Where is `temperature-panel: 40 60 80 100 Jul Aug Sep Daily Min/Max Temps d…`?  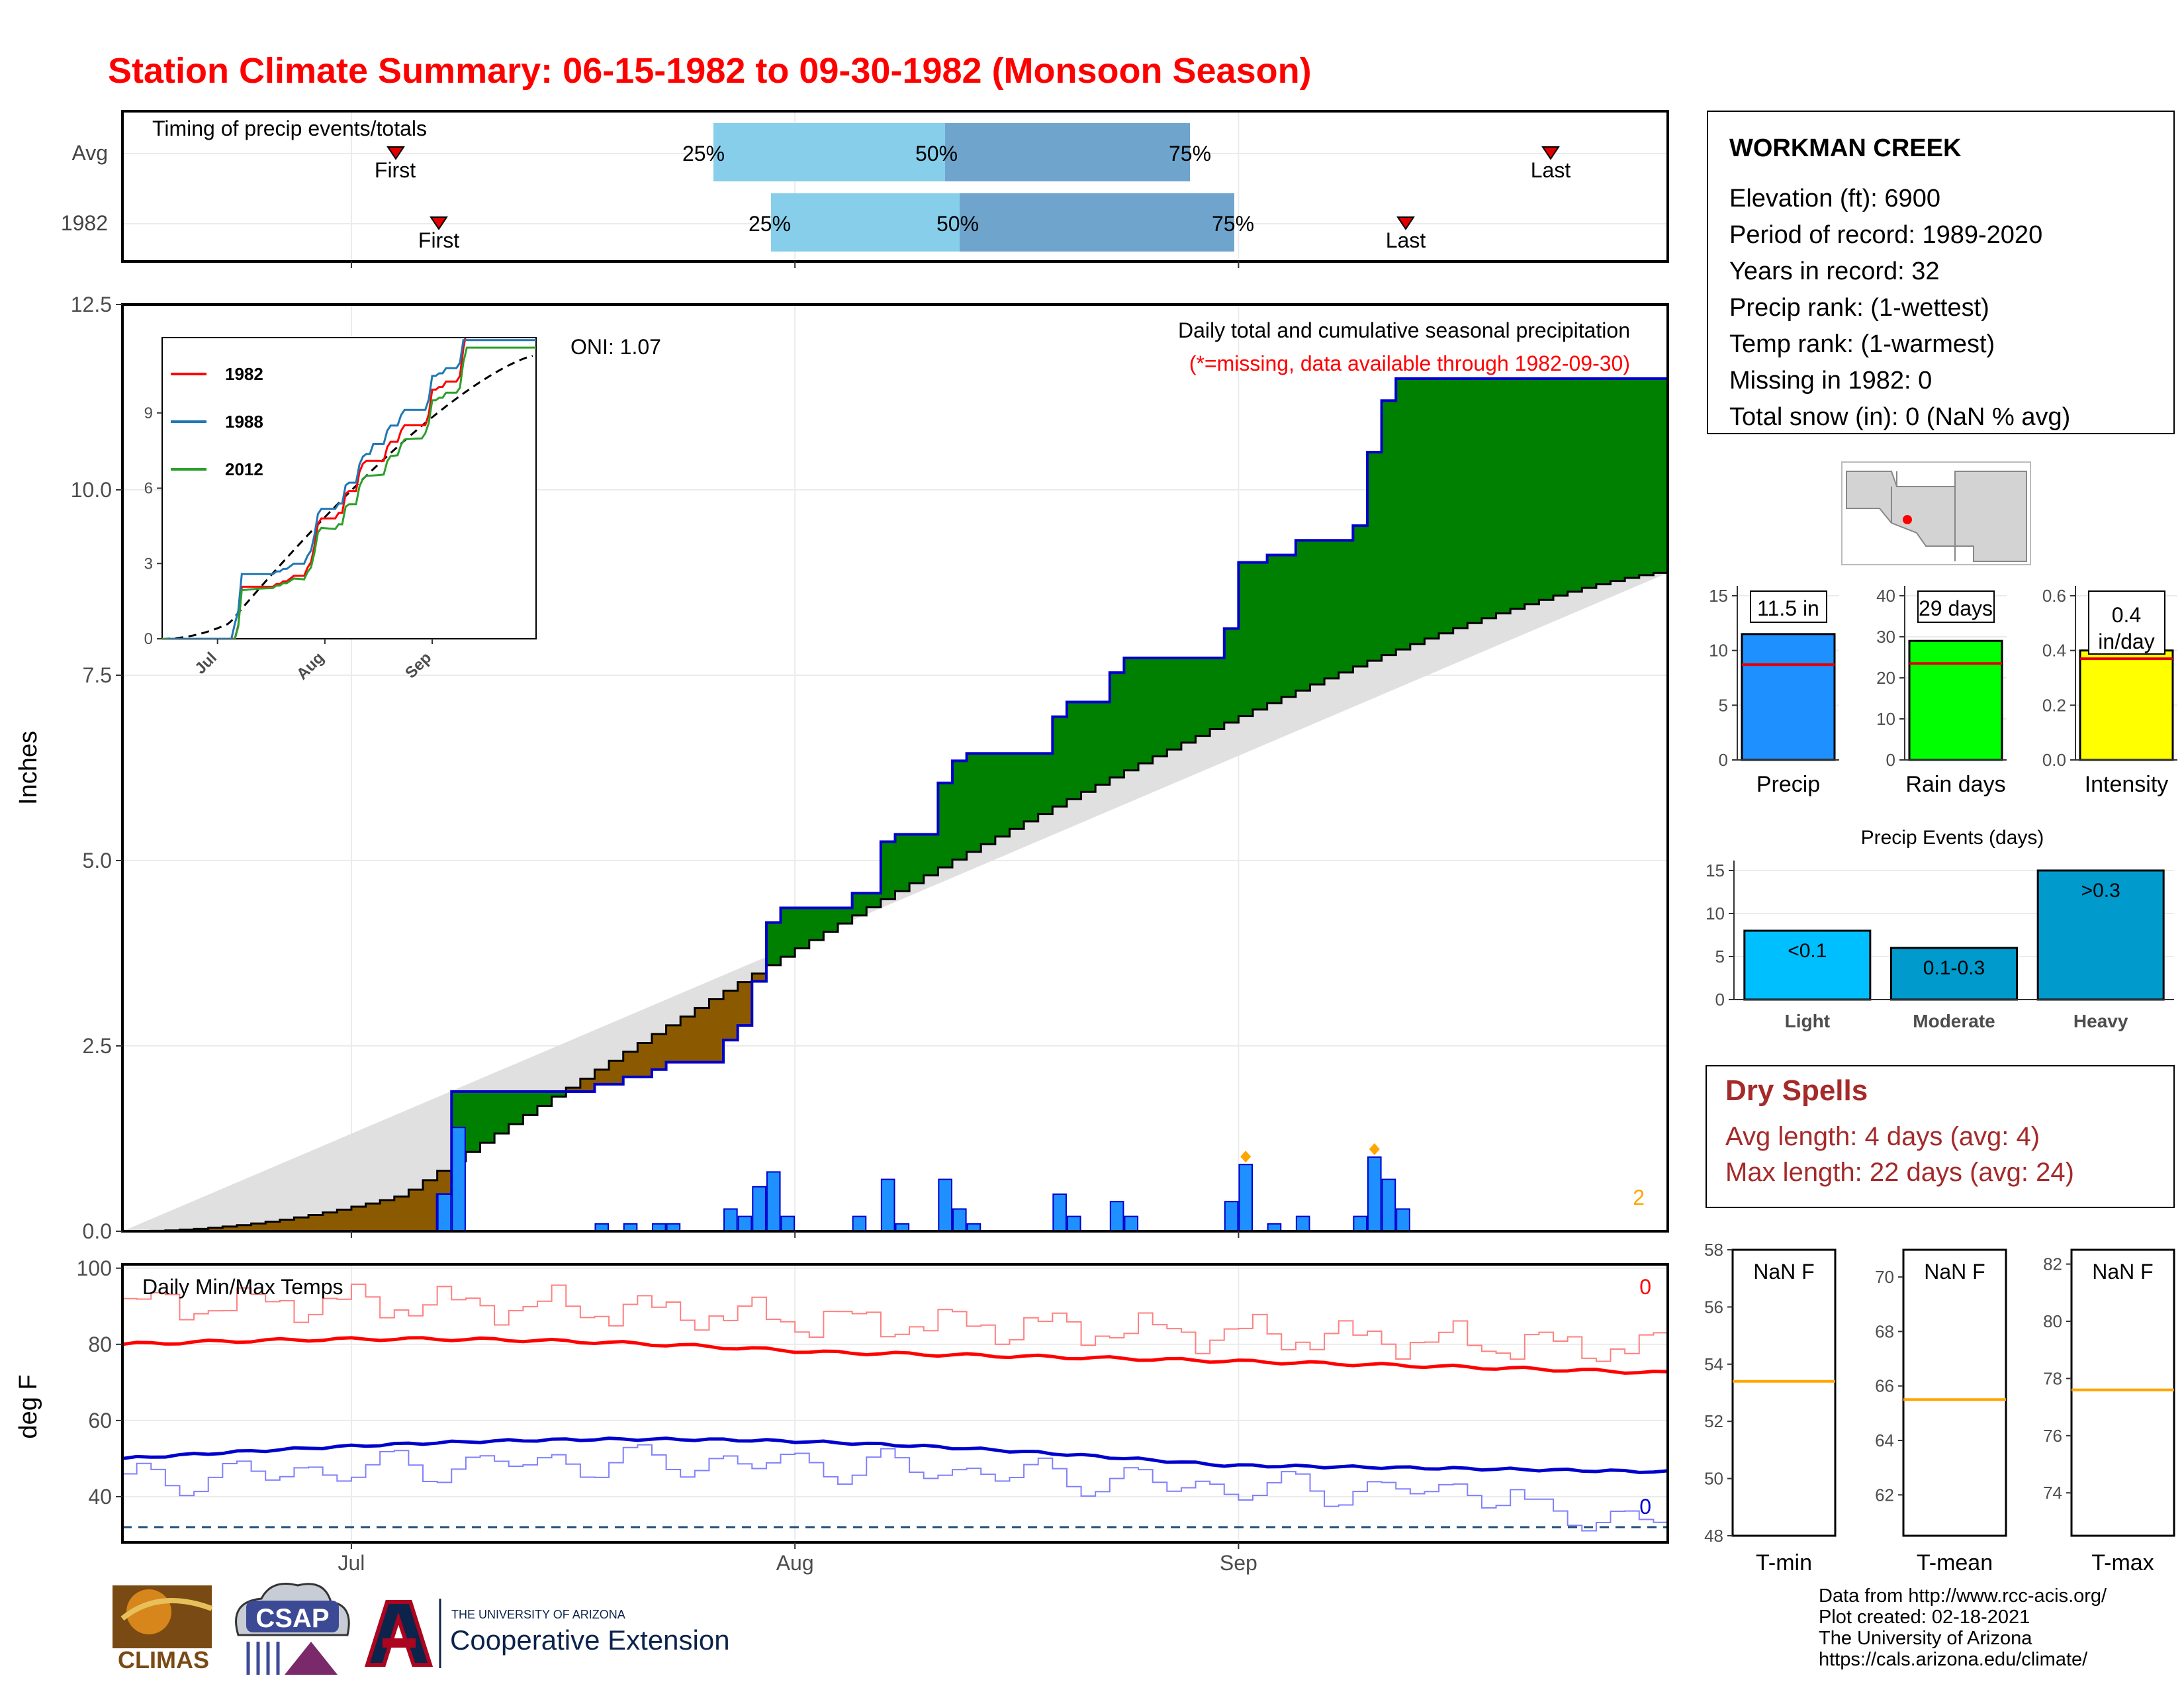
temperature-panel: 40 60 80 100 Jul Aug Sep Daily Min/Max Temps d… is located at coordinates (842, 1415).